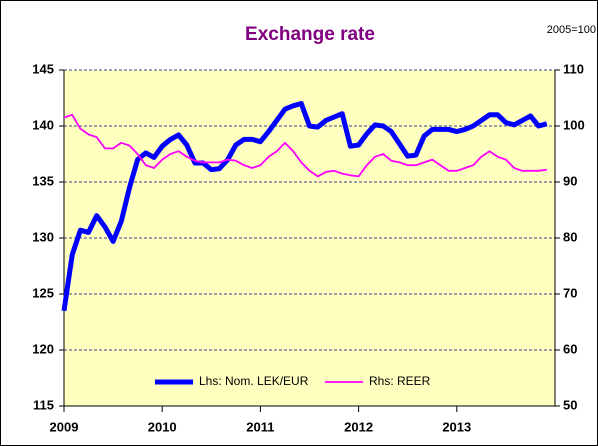  Describe the element at coordinates (570, 236) in the screenshot. I see `y2-tick-label: 80` at that location.